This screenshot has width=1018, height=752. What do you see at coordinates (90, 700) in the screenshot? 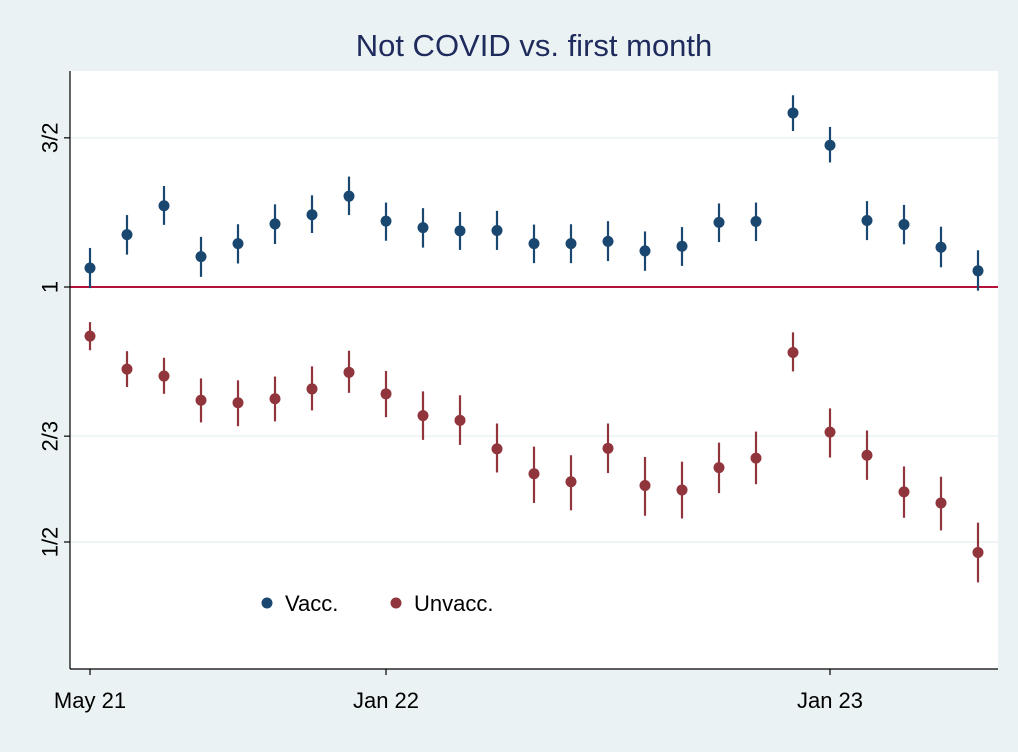
I see `x-tick-label: May 21` at bounding box center [90, 700].